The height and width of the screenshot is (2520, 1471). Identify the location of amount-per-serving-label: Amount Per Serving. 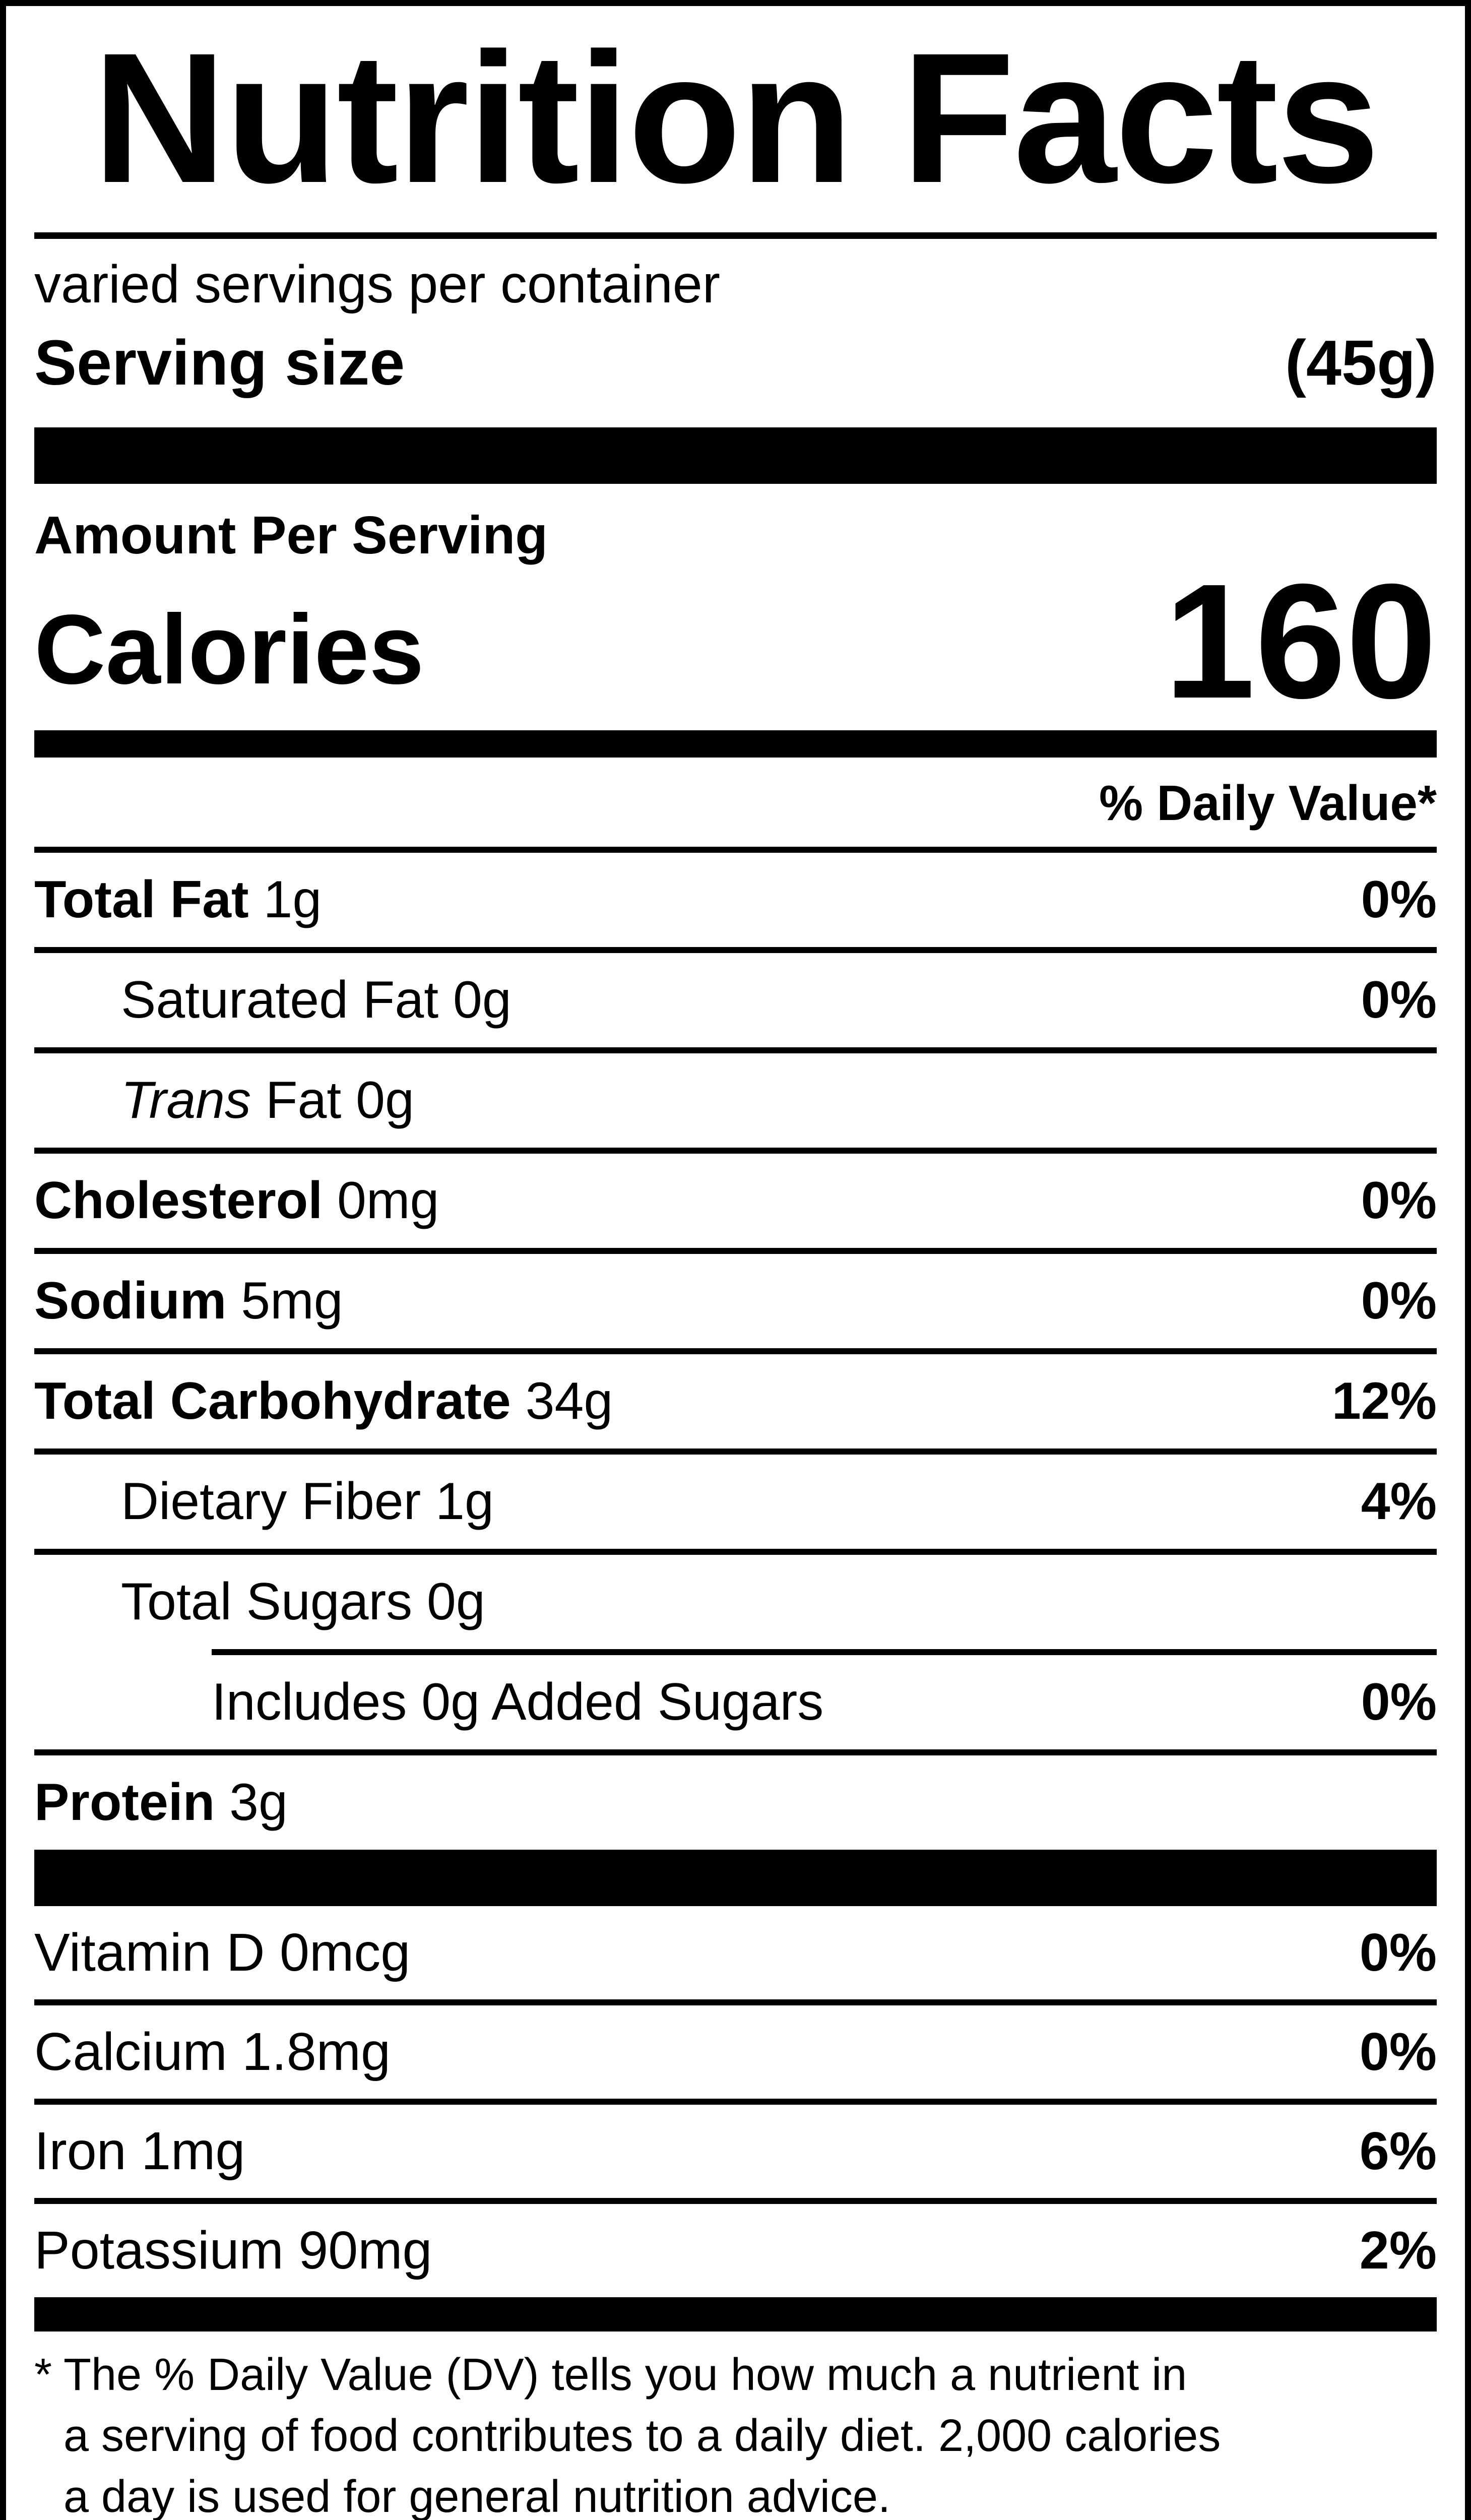
(291, 535).